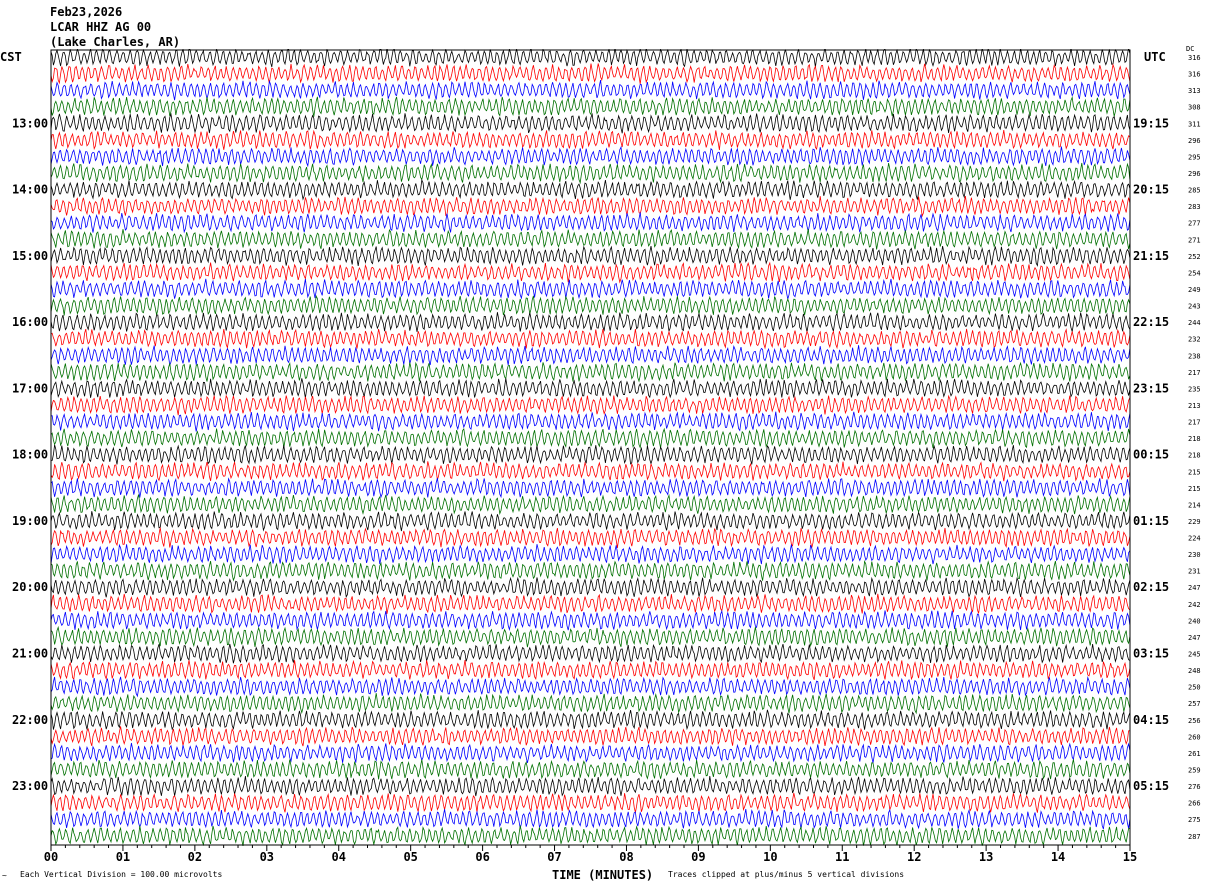 Image resolution: width=1210 pixels, height=886 pixels. What do you see at coordinates (410, 857) in the screenshot?
I see `x-tick-label: 05` at bounding box center [410, 857].